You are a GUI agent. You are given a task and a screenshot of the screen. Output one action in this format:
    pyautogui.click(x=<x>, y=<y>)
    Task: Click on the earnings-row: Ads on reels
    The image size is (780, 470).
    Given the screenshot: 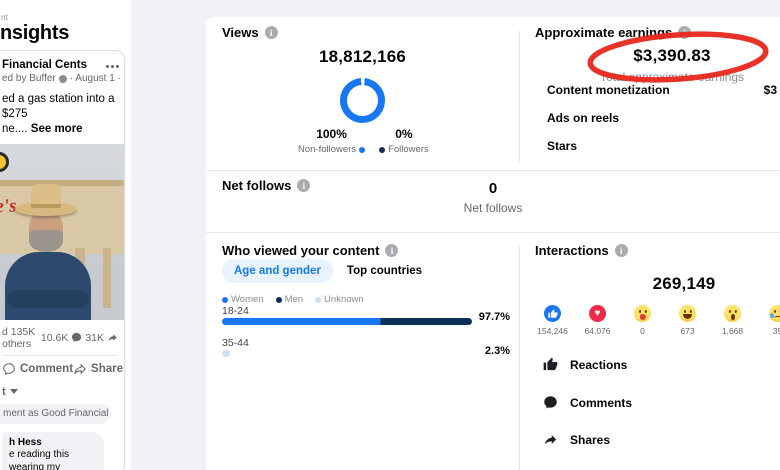 What is the action you would take?
    pyautogui.click(x=583, y=118)
    